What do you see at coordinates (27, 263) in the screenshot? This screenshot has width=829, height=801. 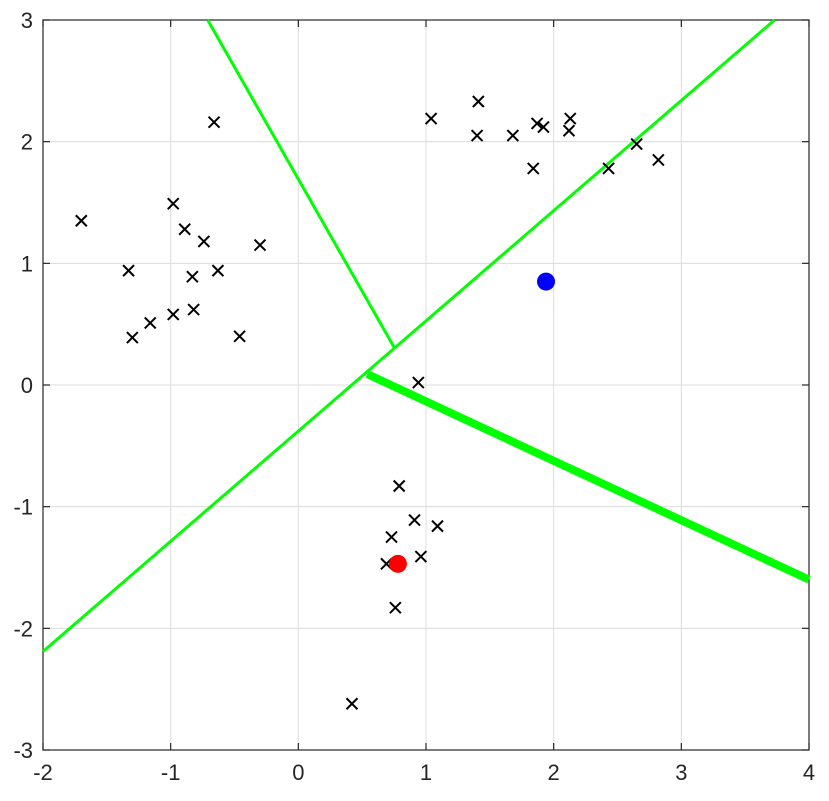 I see `y-tick-label: 1` at bounding box center [27, 263].